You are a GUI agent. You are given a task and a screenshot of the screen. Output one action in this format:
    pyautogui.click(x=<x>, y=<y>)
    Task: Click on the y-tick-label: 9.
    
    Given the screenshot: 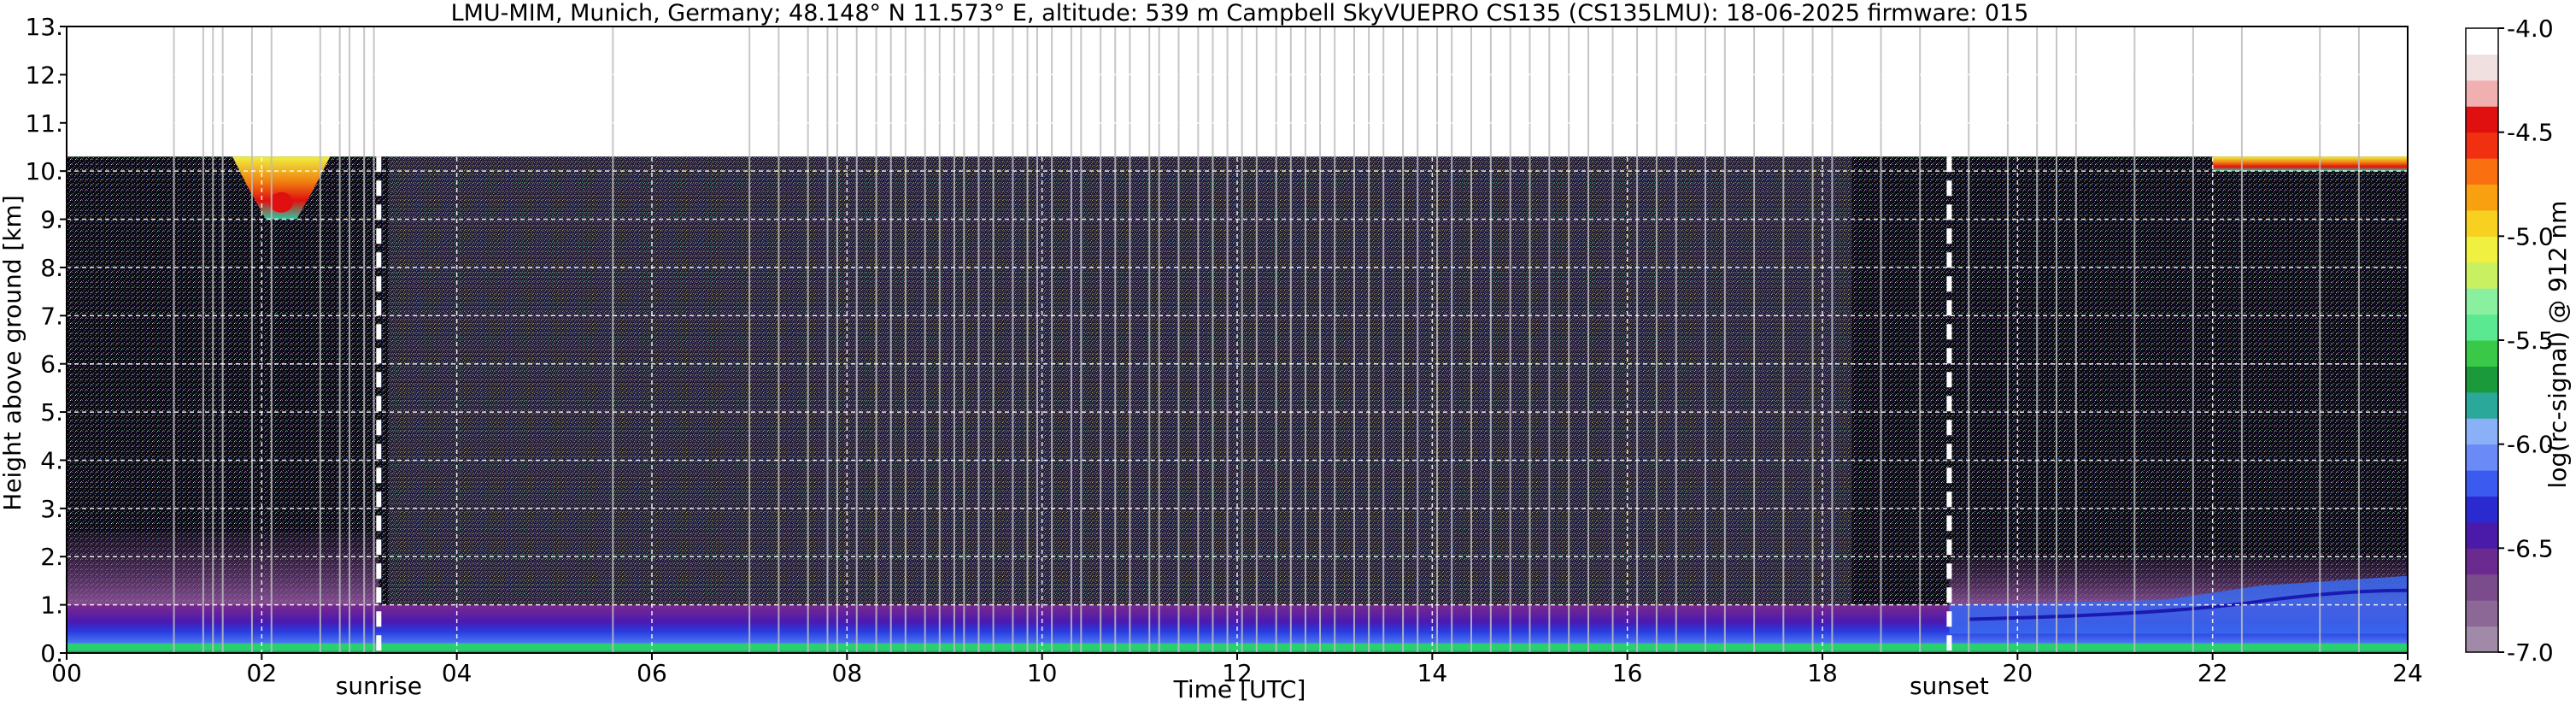 What is the action you would take?
    pyautogui.click(x=51, y=220)
    